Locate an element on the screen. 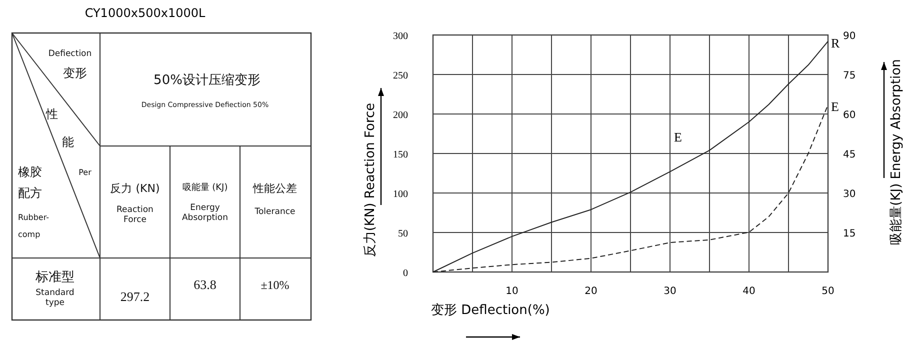 The height and width of the screenshot is (343, 917). y2-tick-label: 45 is located at coordinates (849, 155).